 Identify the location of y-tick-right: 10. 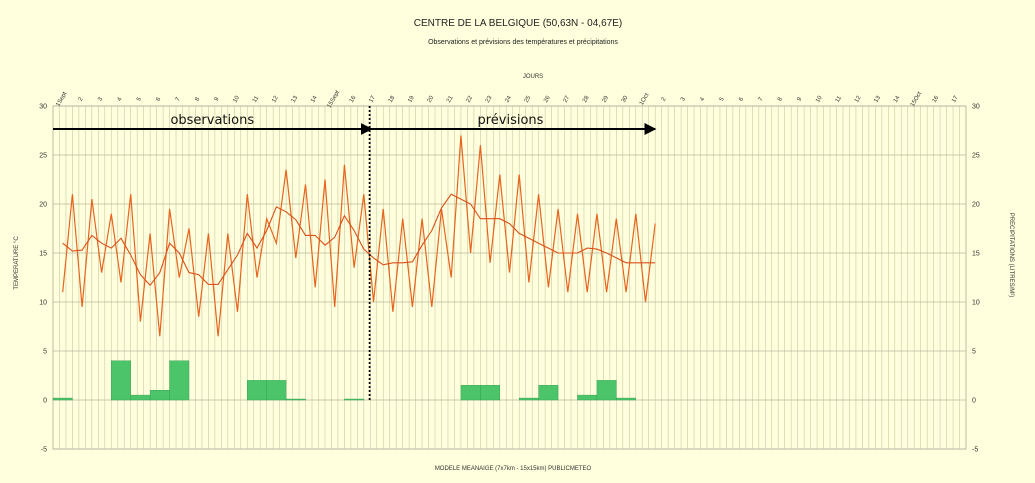
(976, 303).